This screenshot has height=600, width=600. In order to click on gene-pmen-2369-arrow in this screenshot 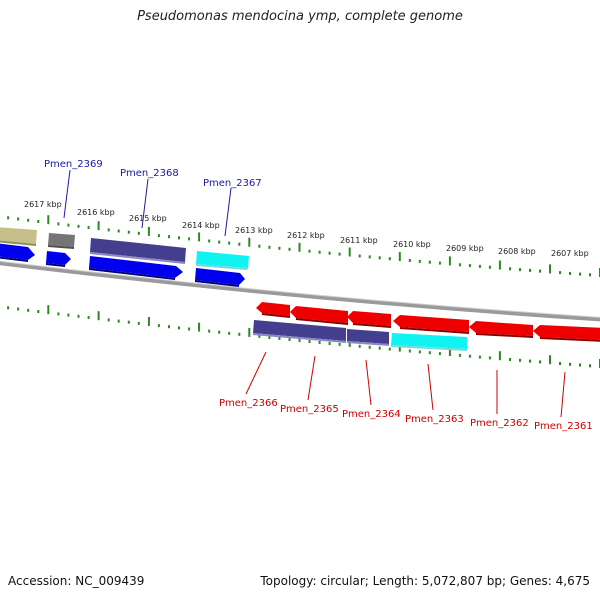, I will do `click(58, 259)`.